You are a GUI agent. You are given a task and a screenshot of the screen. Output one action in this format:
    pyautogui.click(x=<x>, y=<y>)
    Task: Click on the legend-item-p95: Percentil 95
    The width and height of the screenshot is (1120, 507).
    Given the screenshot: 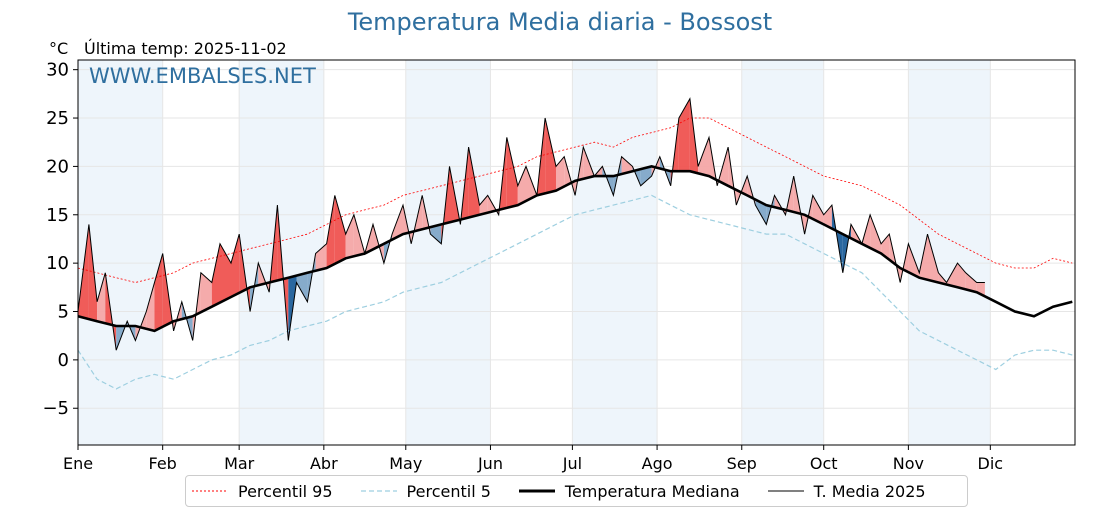 What is the action you would take?
    pyautogui.click(x=262, y=491)
    